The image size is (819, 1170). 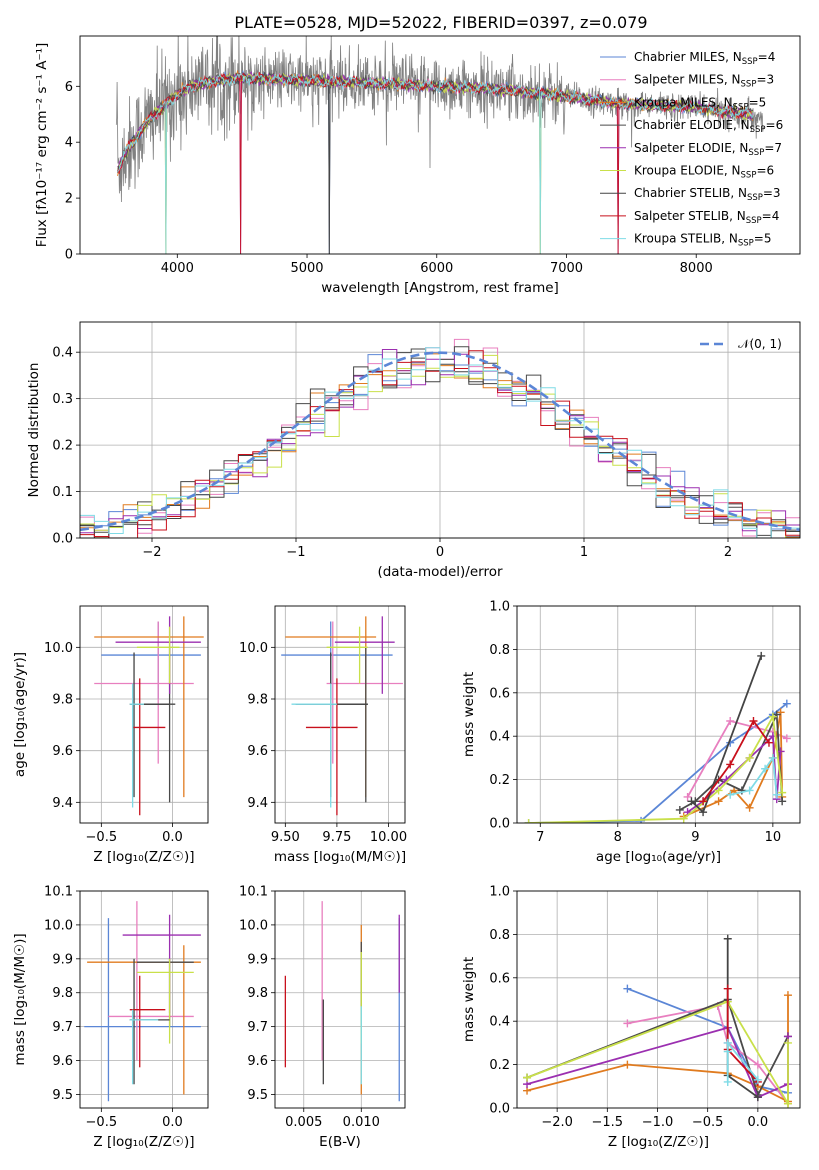 I want to click on x-tick-label: 2, so click(x=728, y=552).